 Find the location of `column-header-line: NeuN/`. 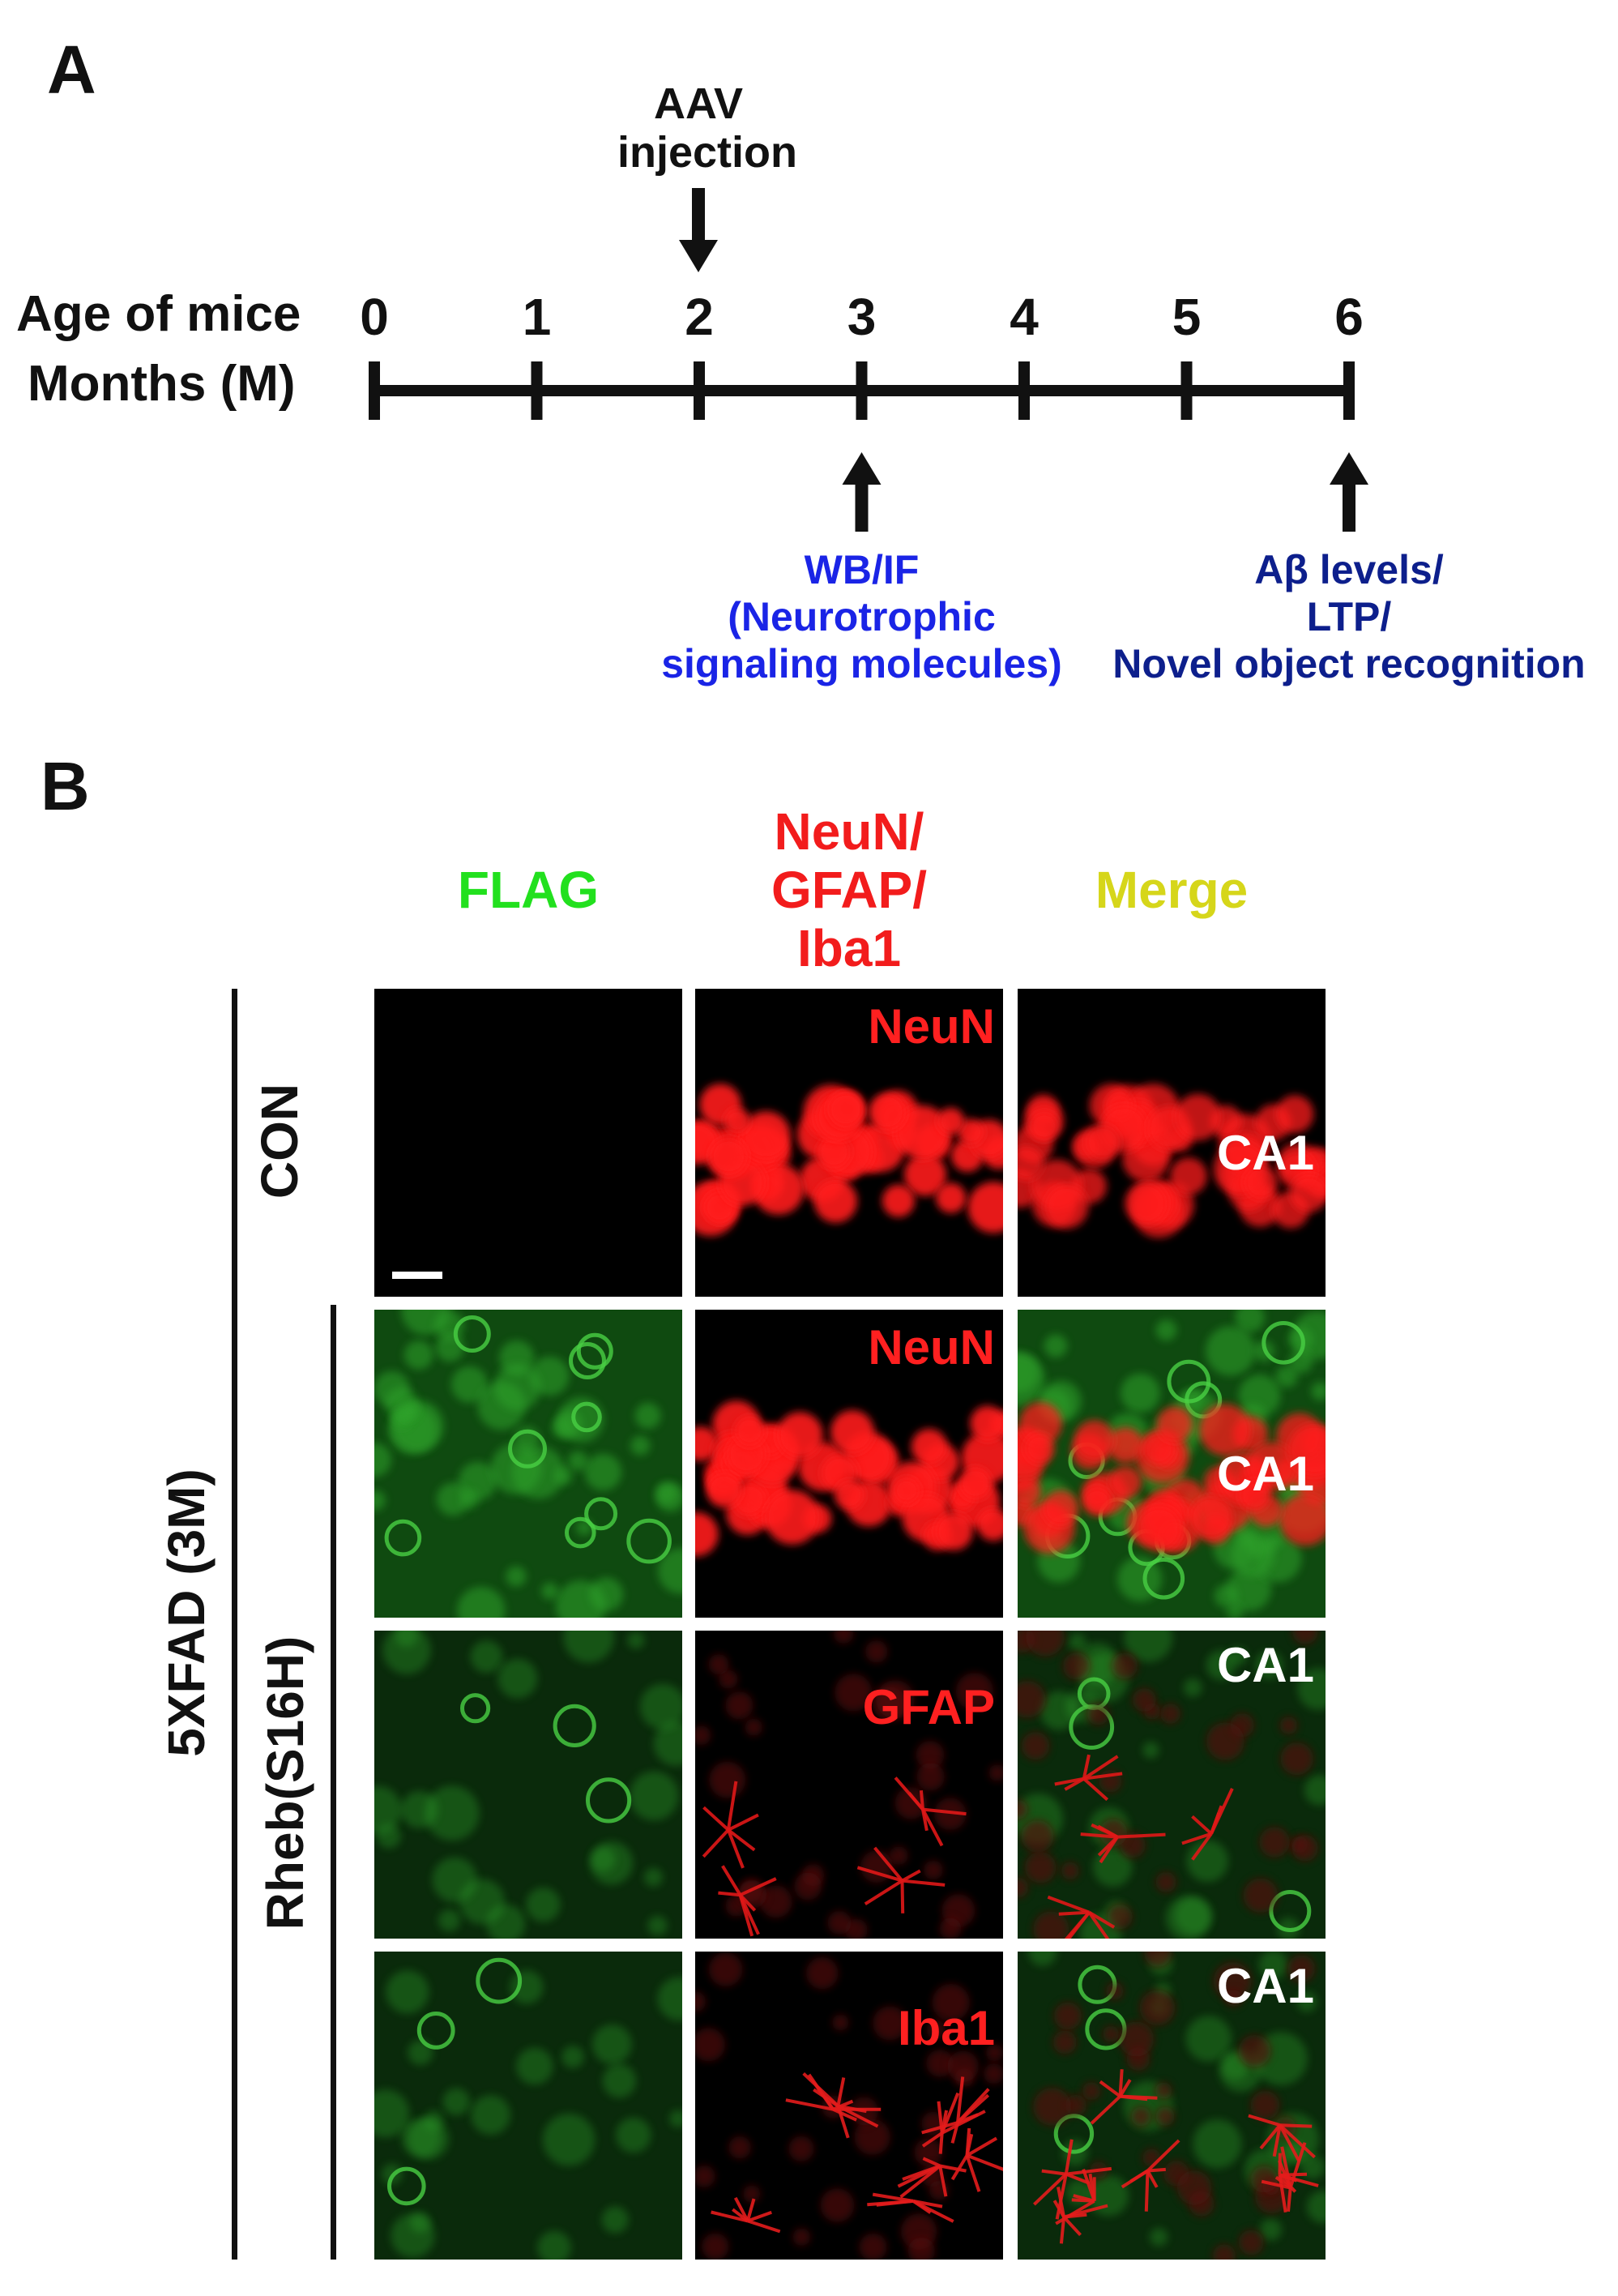

column-header-line: NeuN/ is located at coordinates (849, 831).